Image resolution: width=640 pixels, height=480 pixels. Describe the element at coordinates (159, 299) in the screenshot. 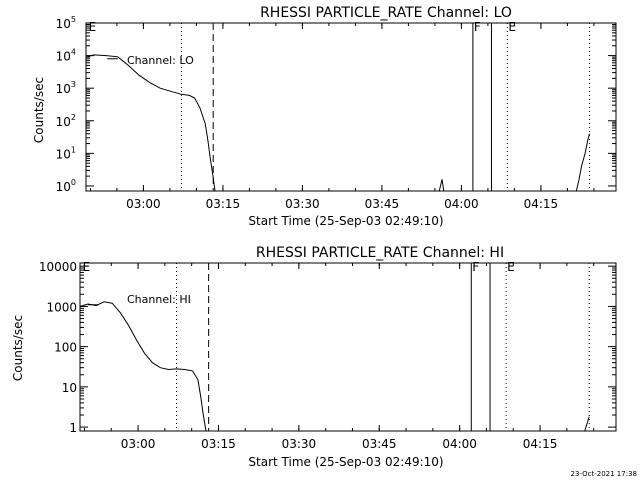

I see `legend-label: Channel: HI` at that location.